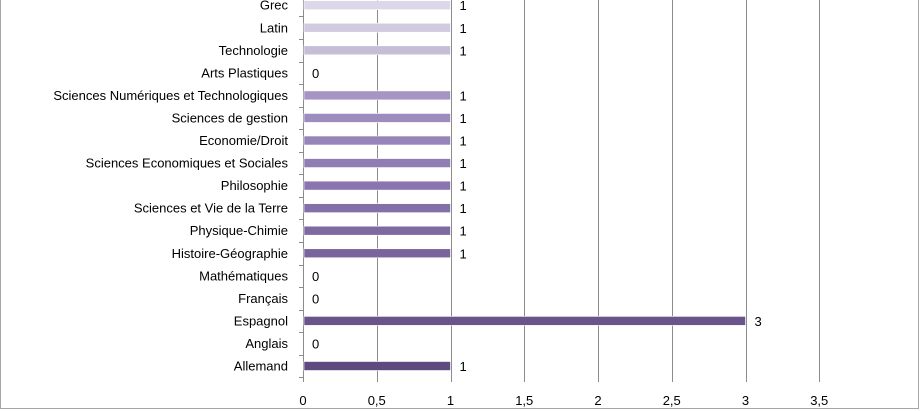 This screenshot has width=921, height=411. What do you see at coordinates (758, 321) in the screenshot?
I see `data-label: 3` at bounding box center [758, 321].